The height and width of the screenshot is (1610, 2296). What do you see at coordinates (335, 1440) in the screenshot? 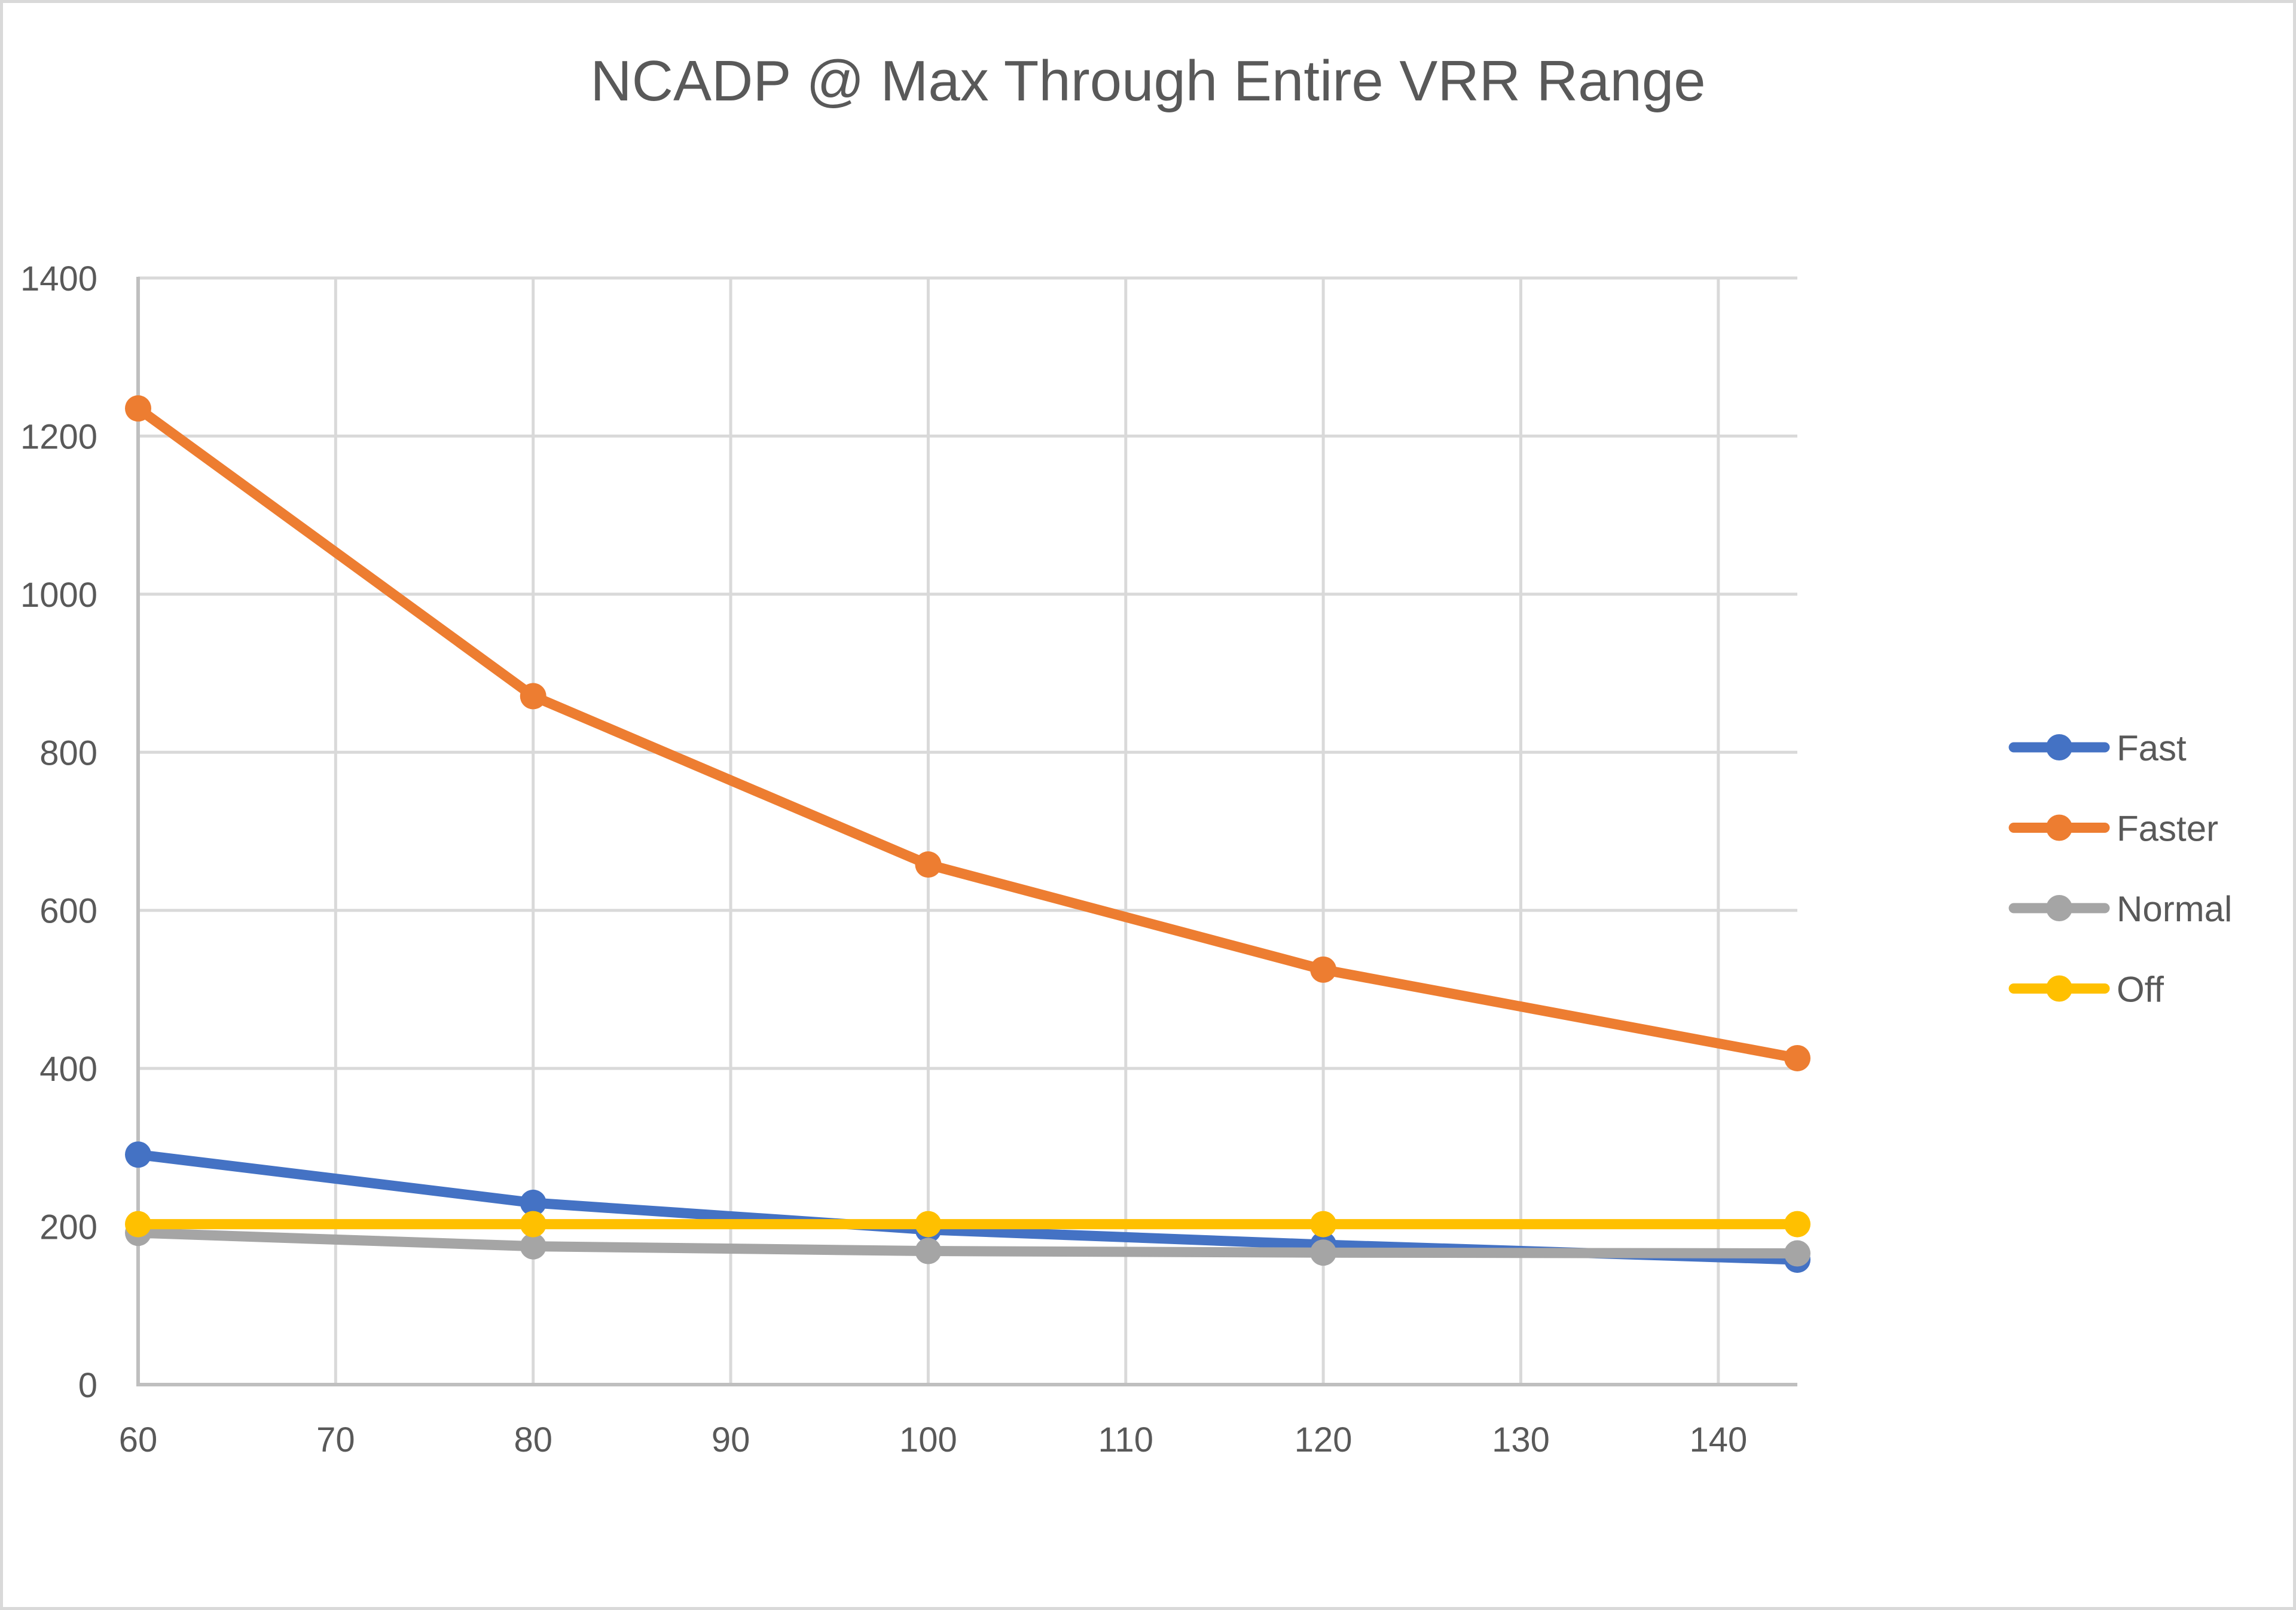
I see `x-tick-label: 70` at bounding box center [335, 1440].